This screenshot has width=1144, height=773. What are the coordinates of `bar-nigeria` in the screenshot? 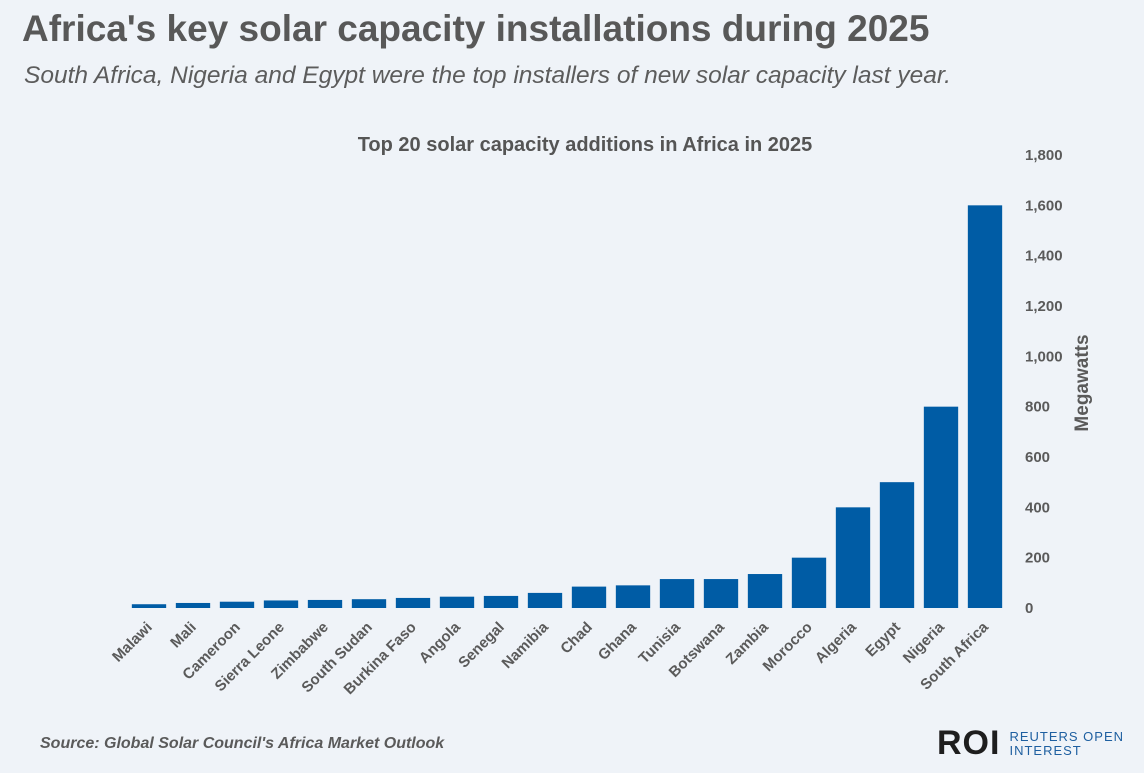 It's located at (941, 507).